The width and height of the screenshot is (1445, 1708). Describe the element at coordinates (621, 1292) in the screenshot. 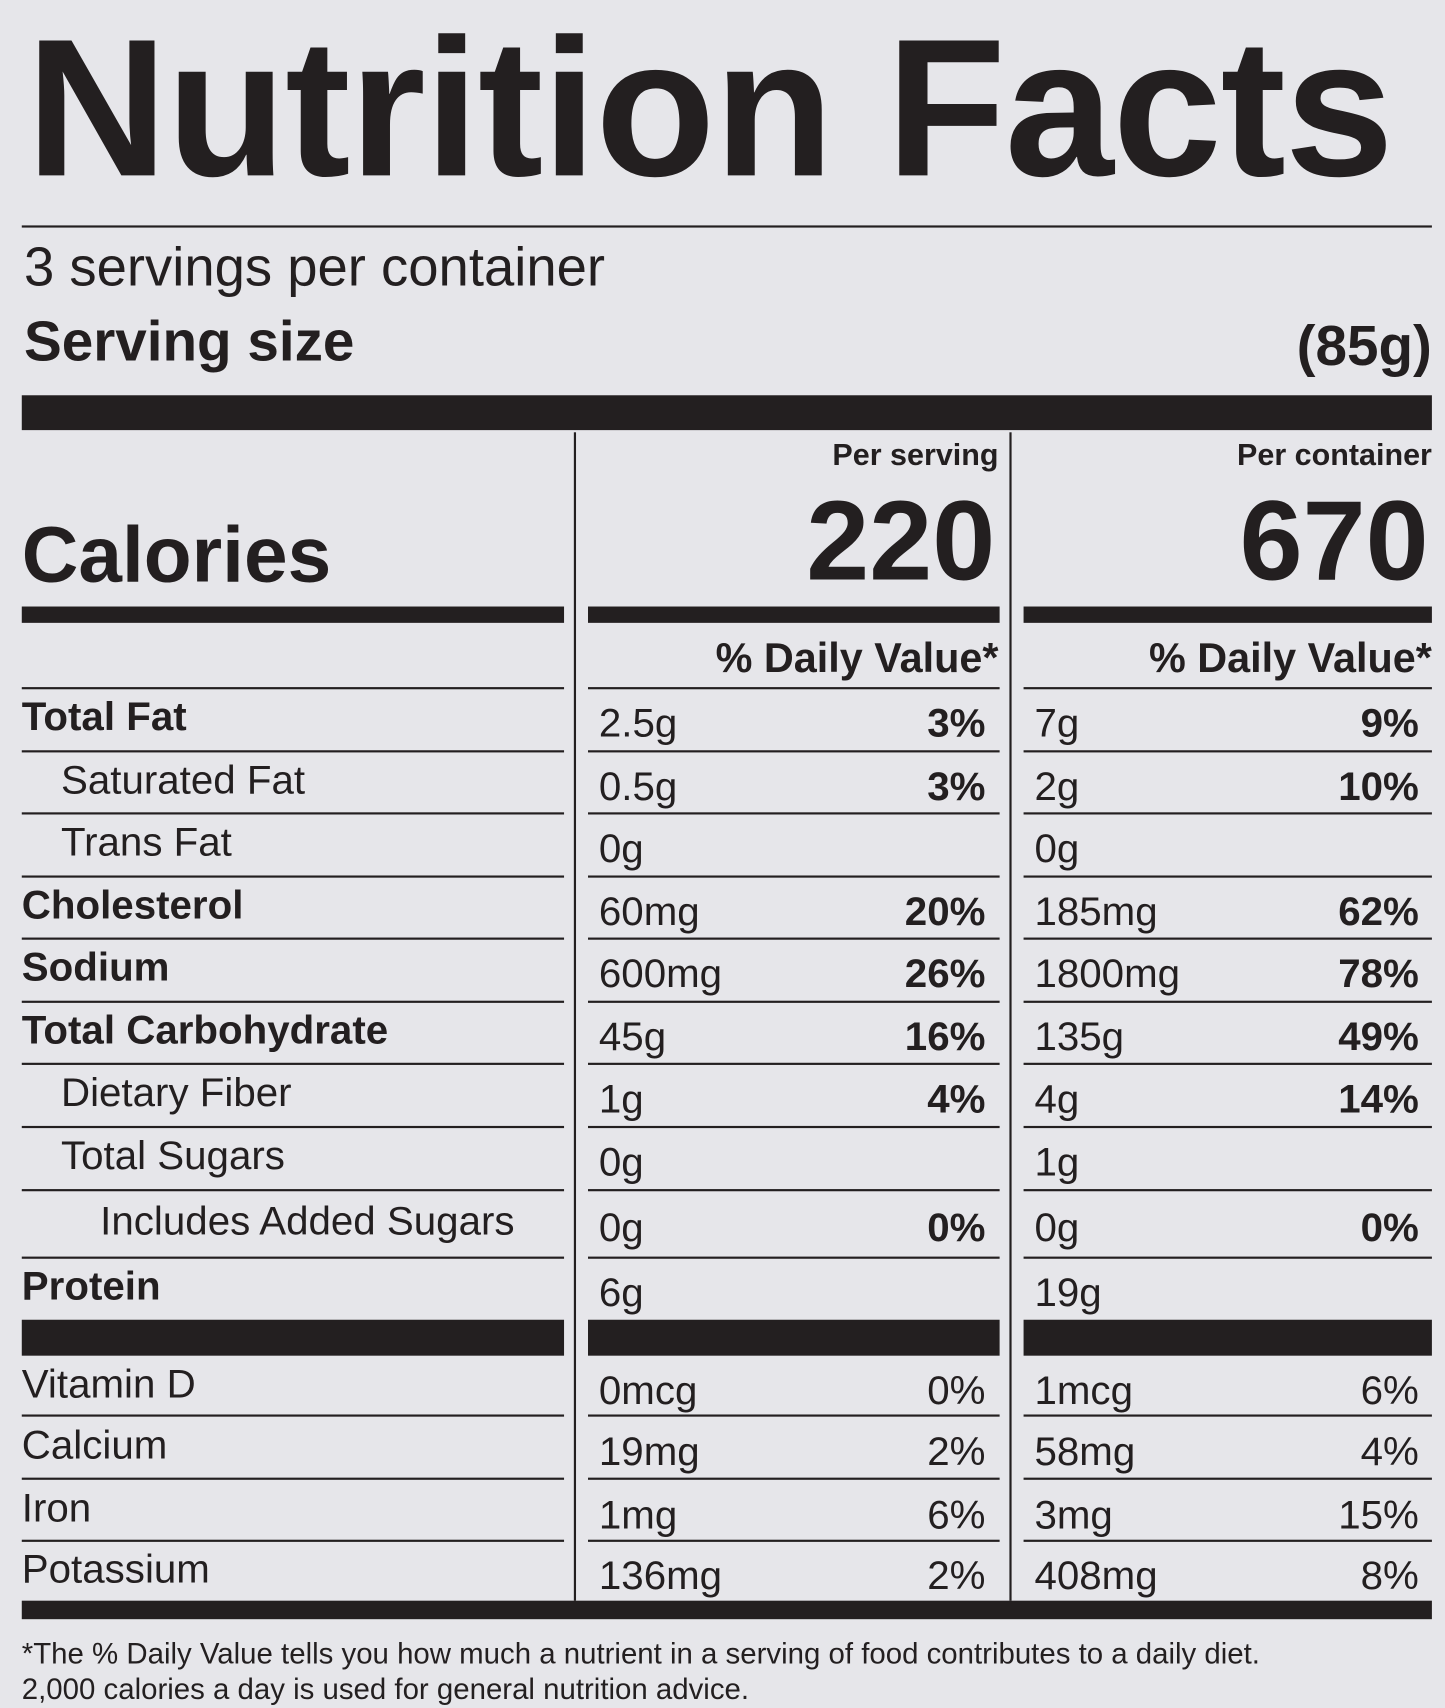

I see `amount: 6g` at that location.